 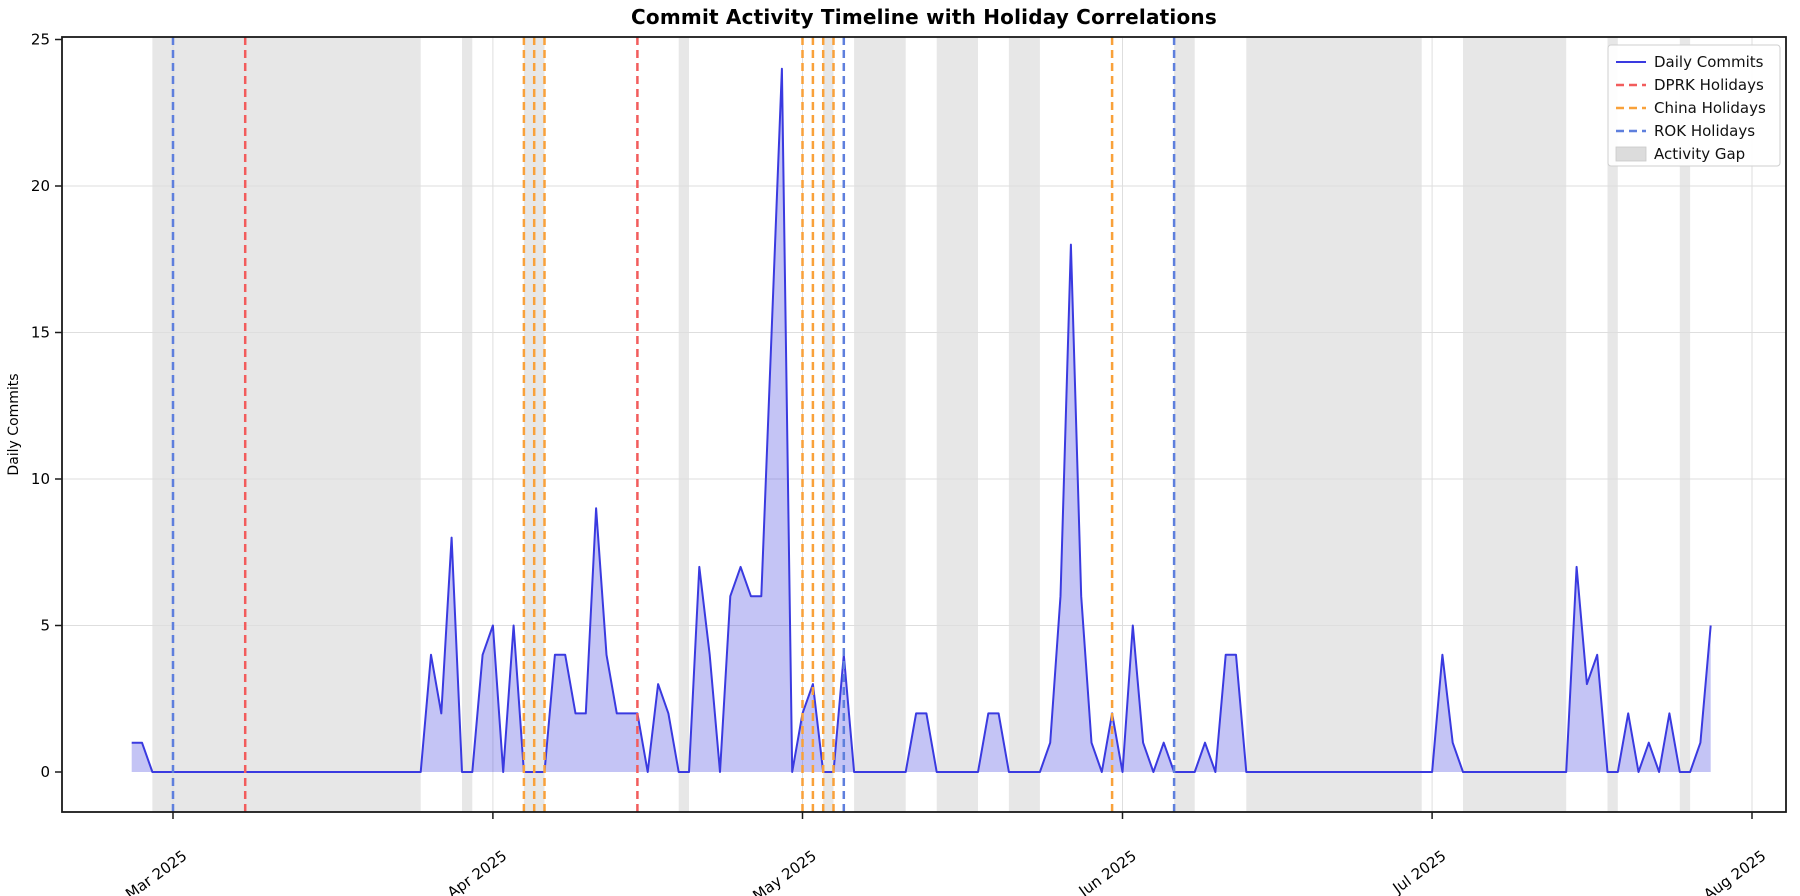 What do you see at coordinates (784, 871) in the screenshot?
I see `x-tick-label: May 2025` at bounding box center [784, 871].